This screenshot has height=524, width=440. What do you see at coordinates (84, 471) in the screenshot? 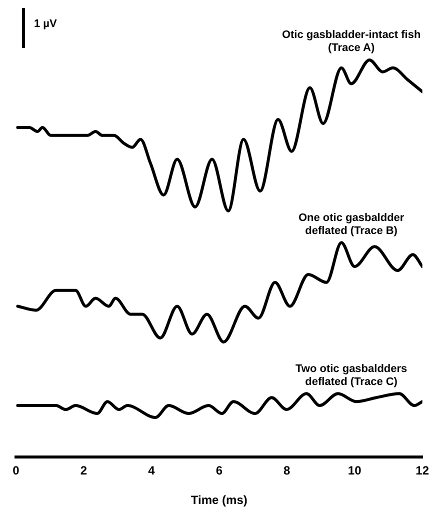
I see `x-tick-label: 2` at bounding box center [84, 471].